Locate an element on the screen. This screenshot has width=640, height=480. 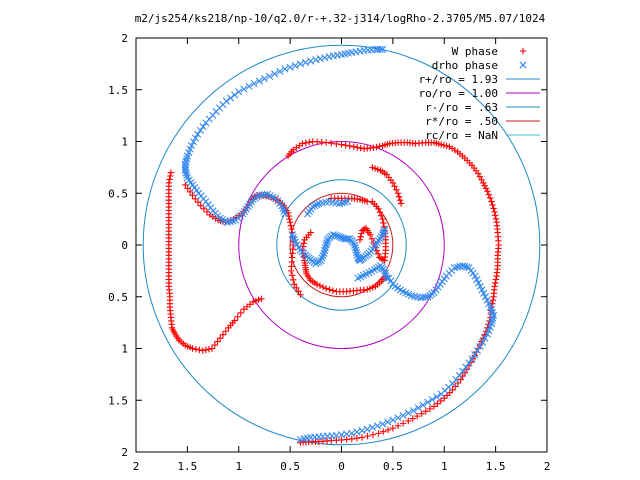
y-tick-label: 1.5 is located at coordinates (118, 400).